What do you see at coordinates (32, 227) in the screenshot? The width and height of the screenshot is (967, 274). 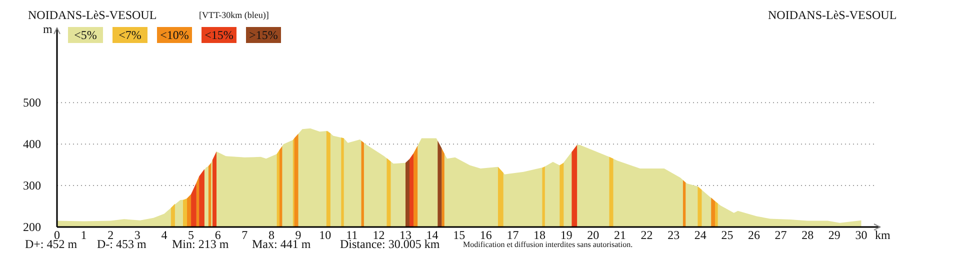 I see `y-tick-label: 200` at bounding box center [32, 227].